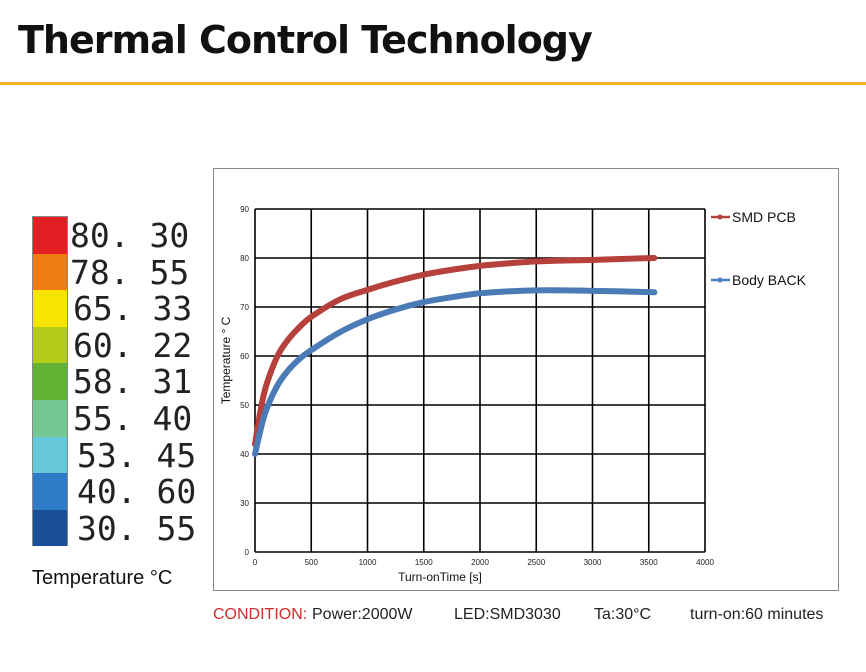 The width and height of the screenshot is (866, 672). Describe the element at coordinates (507, 614) in the screenshot. I see `condition-led: LED:SMD3030` at that location.